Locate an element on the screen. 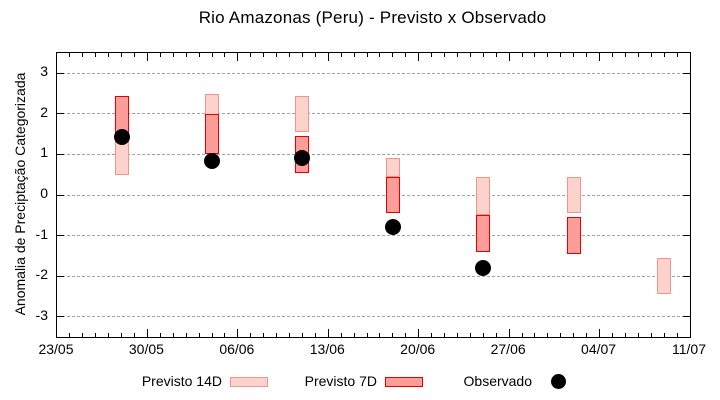 The width and height of the screenshot is (720, 400). x-tick-label: 13/06 is located at coordinates (327, 349).